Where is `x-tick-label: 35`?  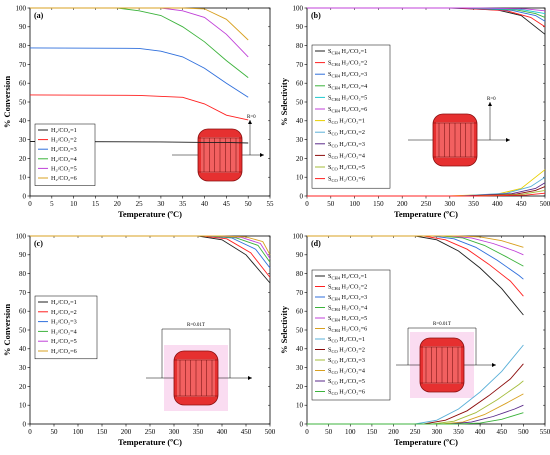 x-tick-label: 35 is located at coordinates (183, 204).